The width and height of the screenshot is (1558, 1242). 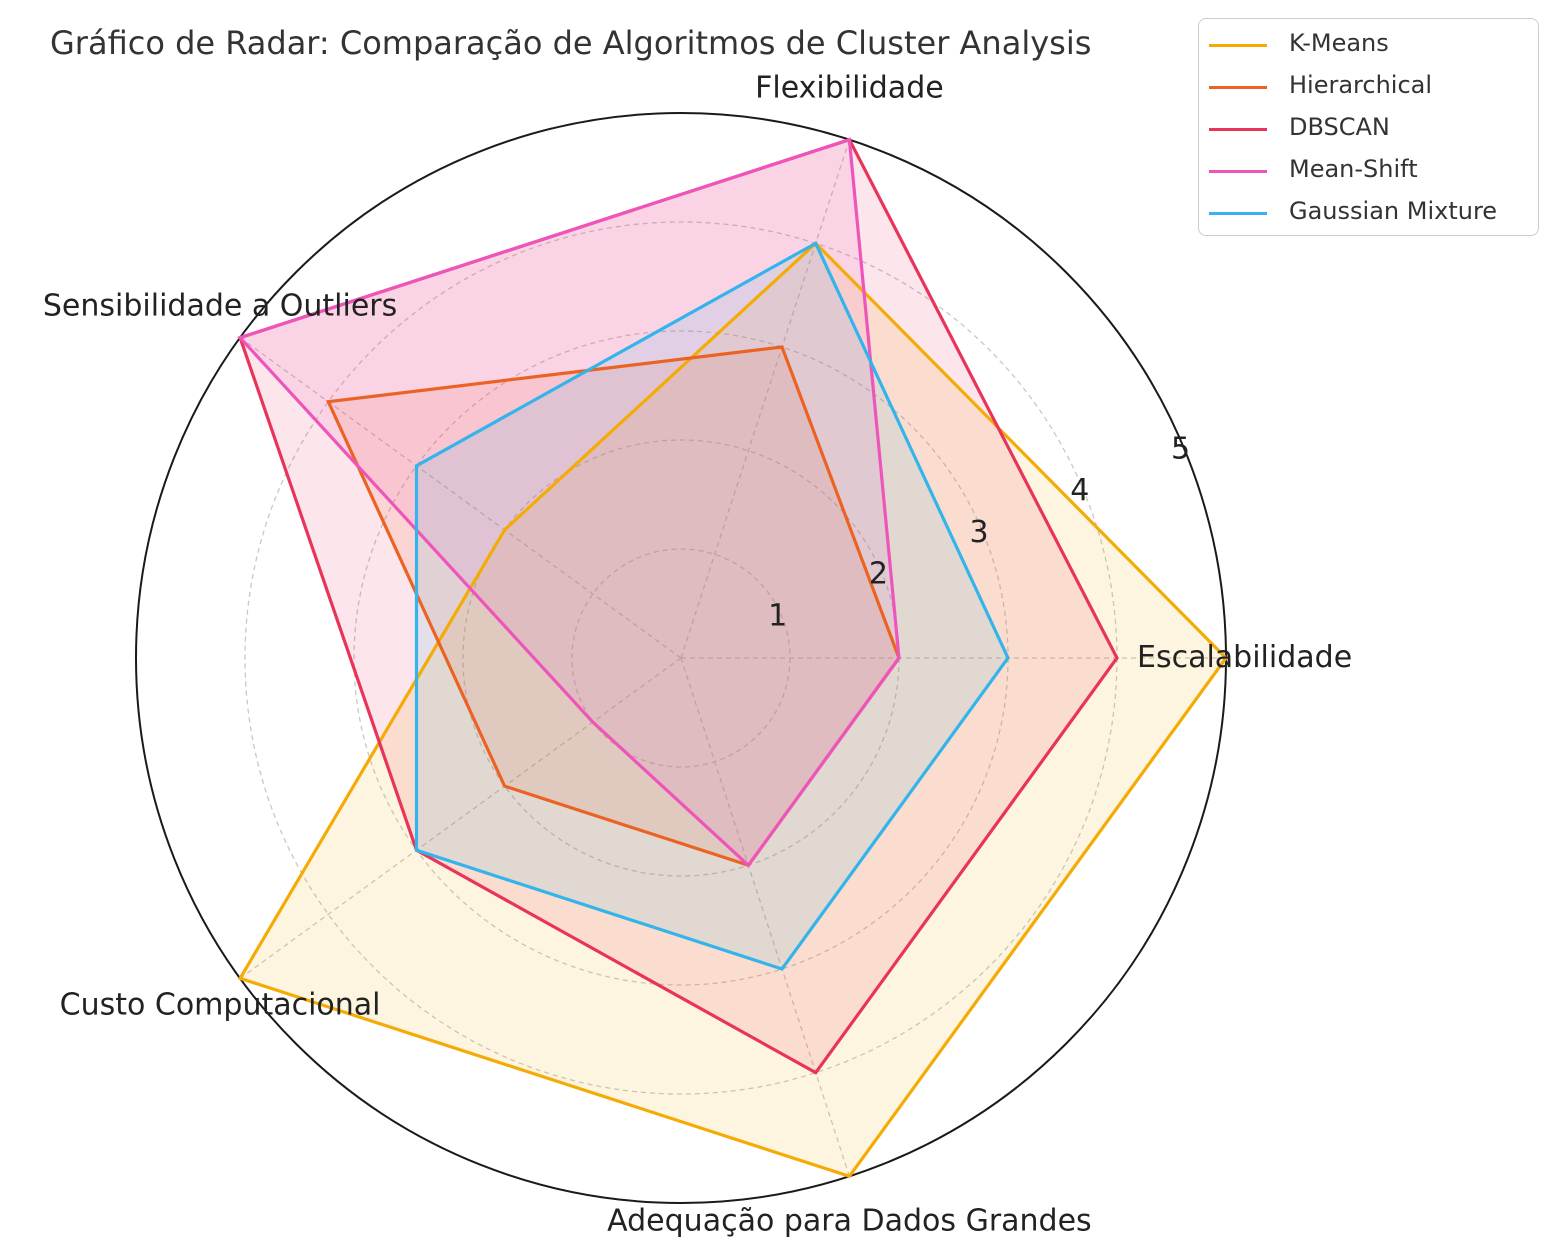 I want to click on legend-item-gaussian-mixture: Gaussian Mixture, so click(x=1369, y=213).